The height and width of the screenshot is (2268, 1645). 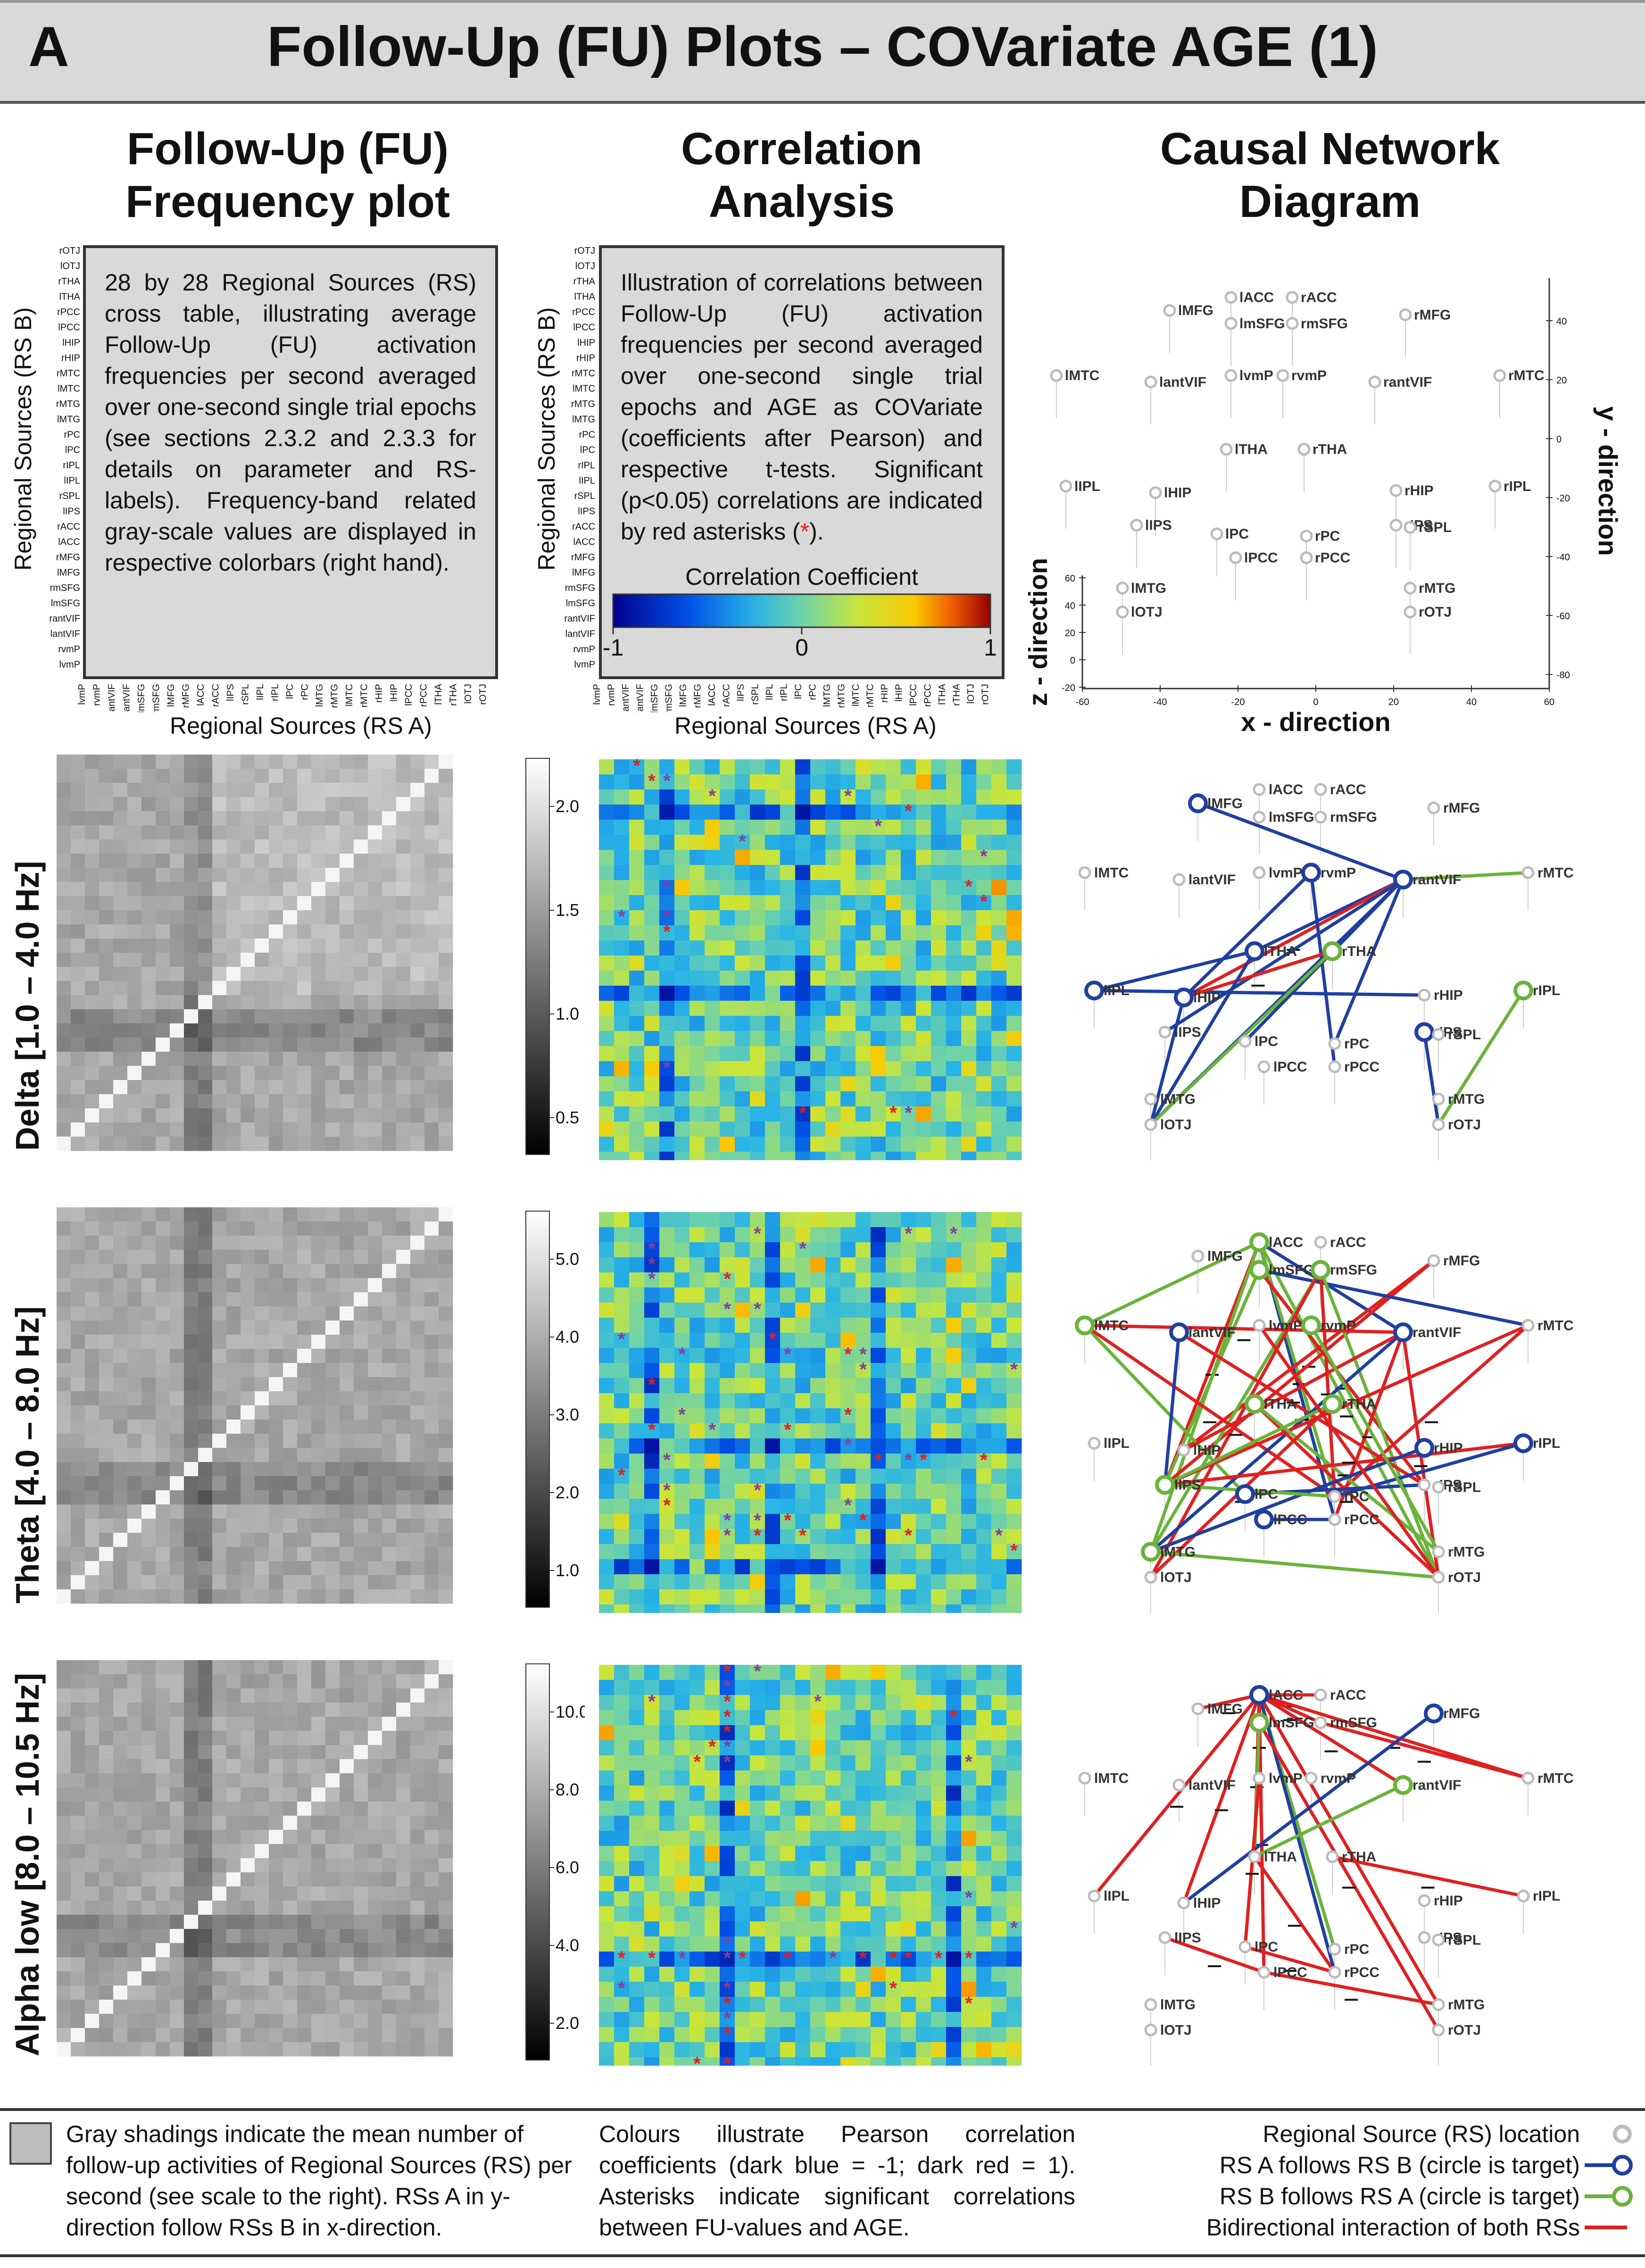 What do you see at coordinates (1207, 1450) in the screenshot?
I see `node-label: lHIP` at bounding box center [1207, 1450].